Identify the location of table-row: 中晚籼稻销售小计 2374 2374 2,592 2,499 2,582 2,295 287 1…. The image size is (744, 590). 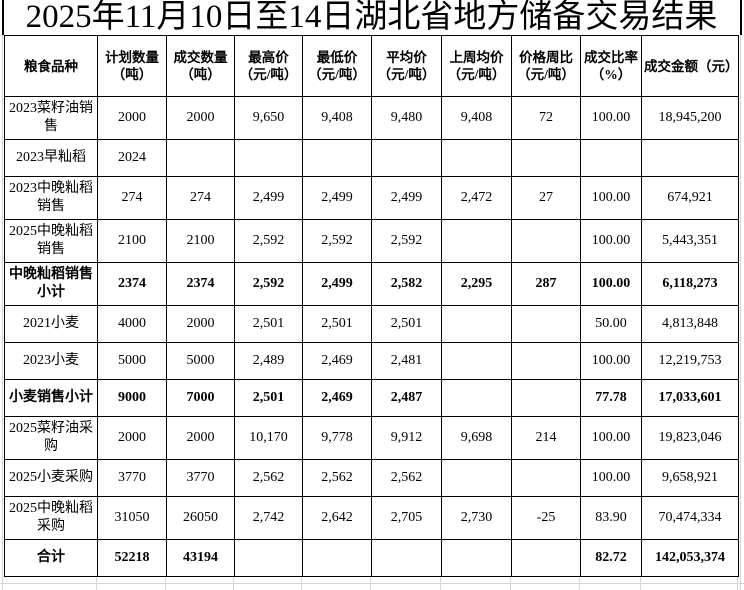
(371, 284).